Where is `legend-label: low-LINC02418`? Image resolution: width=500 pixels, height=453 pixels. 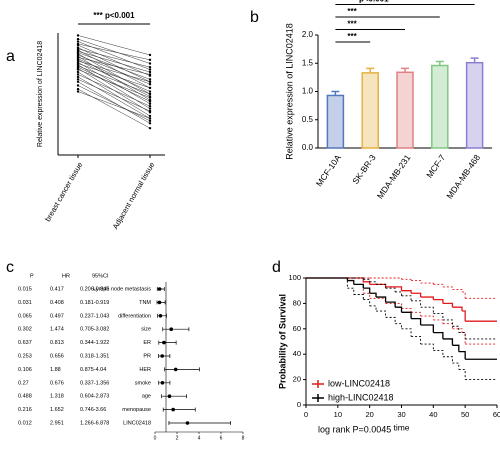 legend-label: low-LINC02418 is located at coordinates (359, 383).